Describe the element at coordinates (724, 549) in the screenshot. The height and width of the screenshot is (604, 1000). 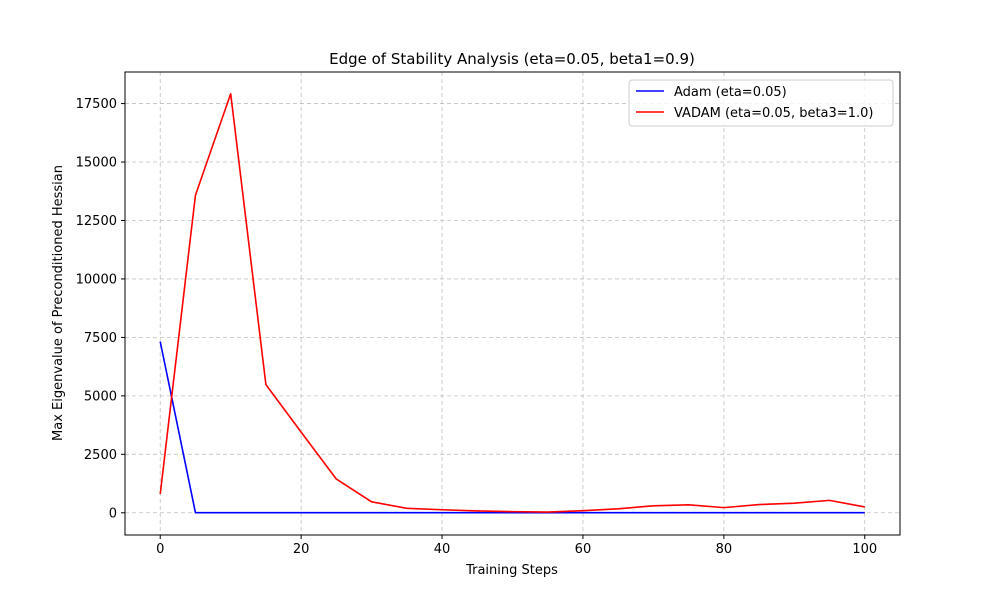
I see `x-tick-label: 80` at that location.